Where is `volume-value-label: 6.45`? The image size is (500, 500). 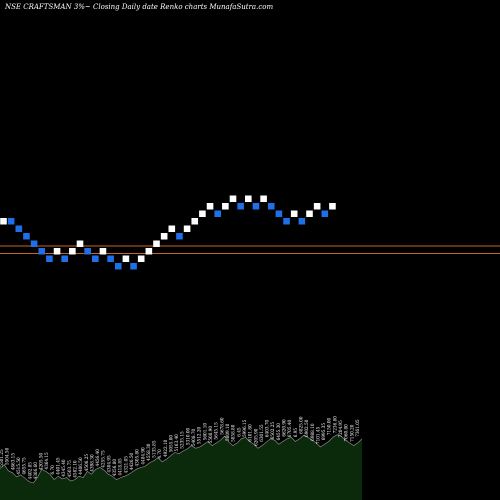 volume-value-label: 6.45 is located at coordinates (238, 432).